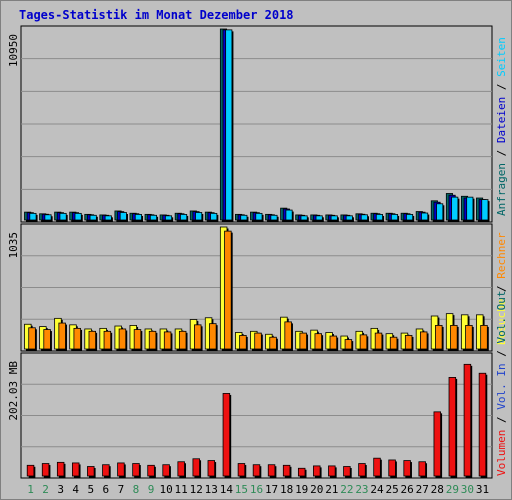 This screenshot has height=500, width=512. I want to click on day-label-20: 20, so click(316, 489).